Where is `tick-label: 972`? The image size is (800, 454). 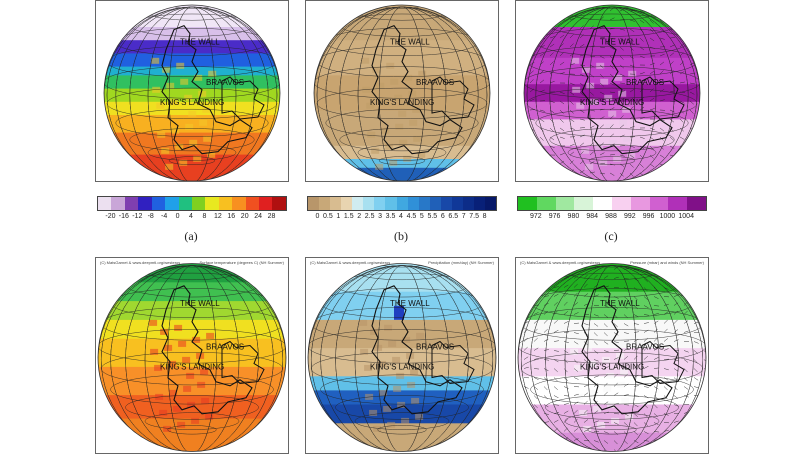 tick-label: 972 is located at coordinates (536, 216).